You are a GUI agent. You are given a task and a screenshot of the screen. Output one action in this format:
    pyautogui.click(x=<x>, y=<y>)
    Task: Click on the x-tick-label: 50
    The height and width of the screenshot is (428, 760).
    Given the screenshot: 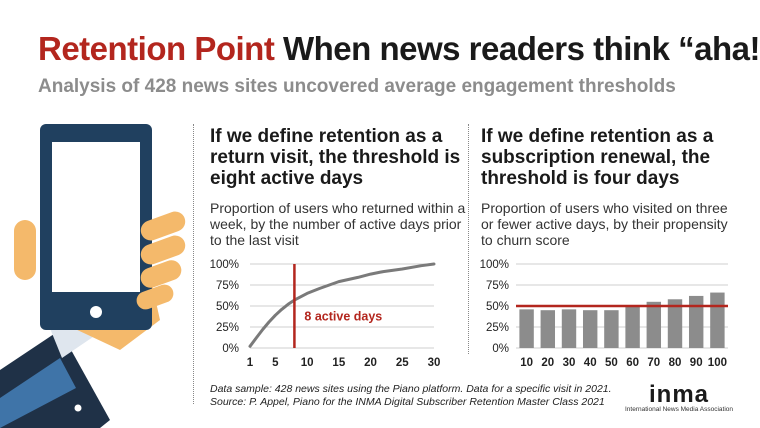 What is the action you would take?
    pyautogui.click(x=611, y=363)
    